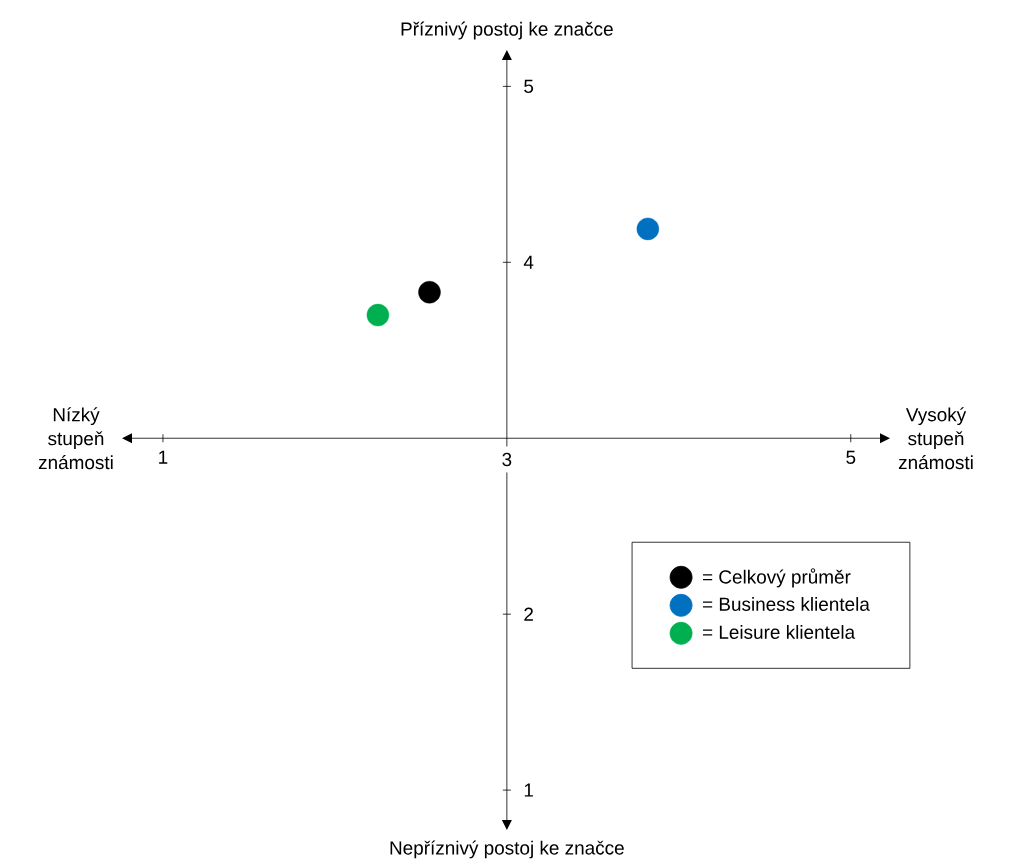 The width and height of the screenshot is (1021, 867). I want to click on legend-label: = Celkový průměr, so click(776, 578).